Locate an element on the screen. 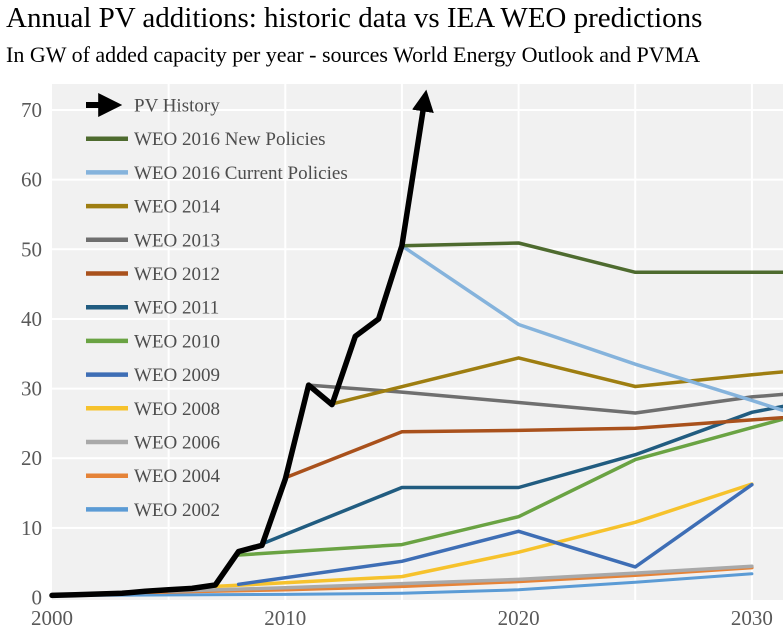 Image resolution: width=783 pixels, height=641 pixels. legend-item-weo-2013: WEO 2013 is located at coordinates (153, 240).